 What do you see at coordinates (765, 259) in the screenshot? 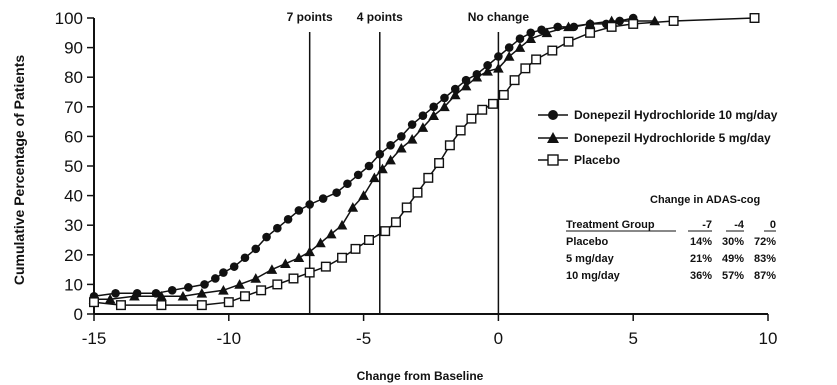
I see `table-cell: 83%` at bounding box center [765, 259].